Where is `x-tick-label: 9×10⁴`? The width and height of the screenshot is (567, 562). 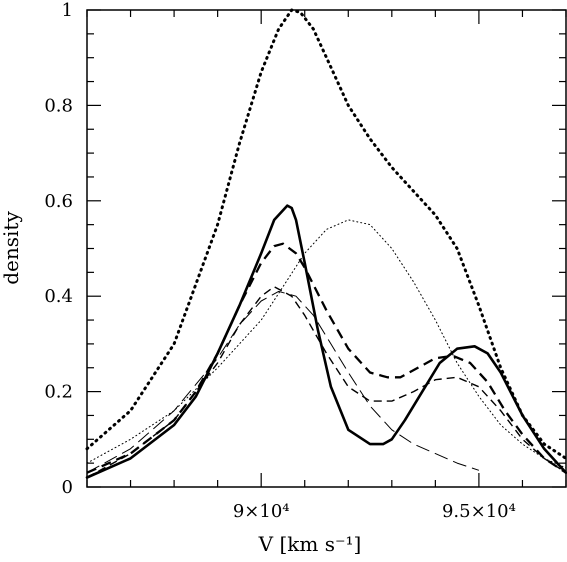 x-tick-label: 9×10⁴ is located at coordinates (261, 511).